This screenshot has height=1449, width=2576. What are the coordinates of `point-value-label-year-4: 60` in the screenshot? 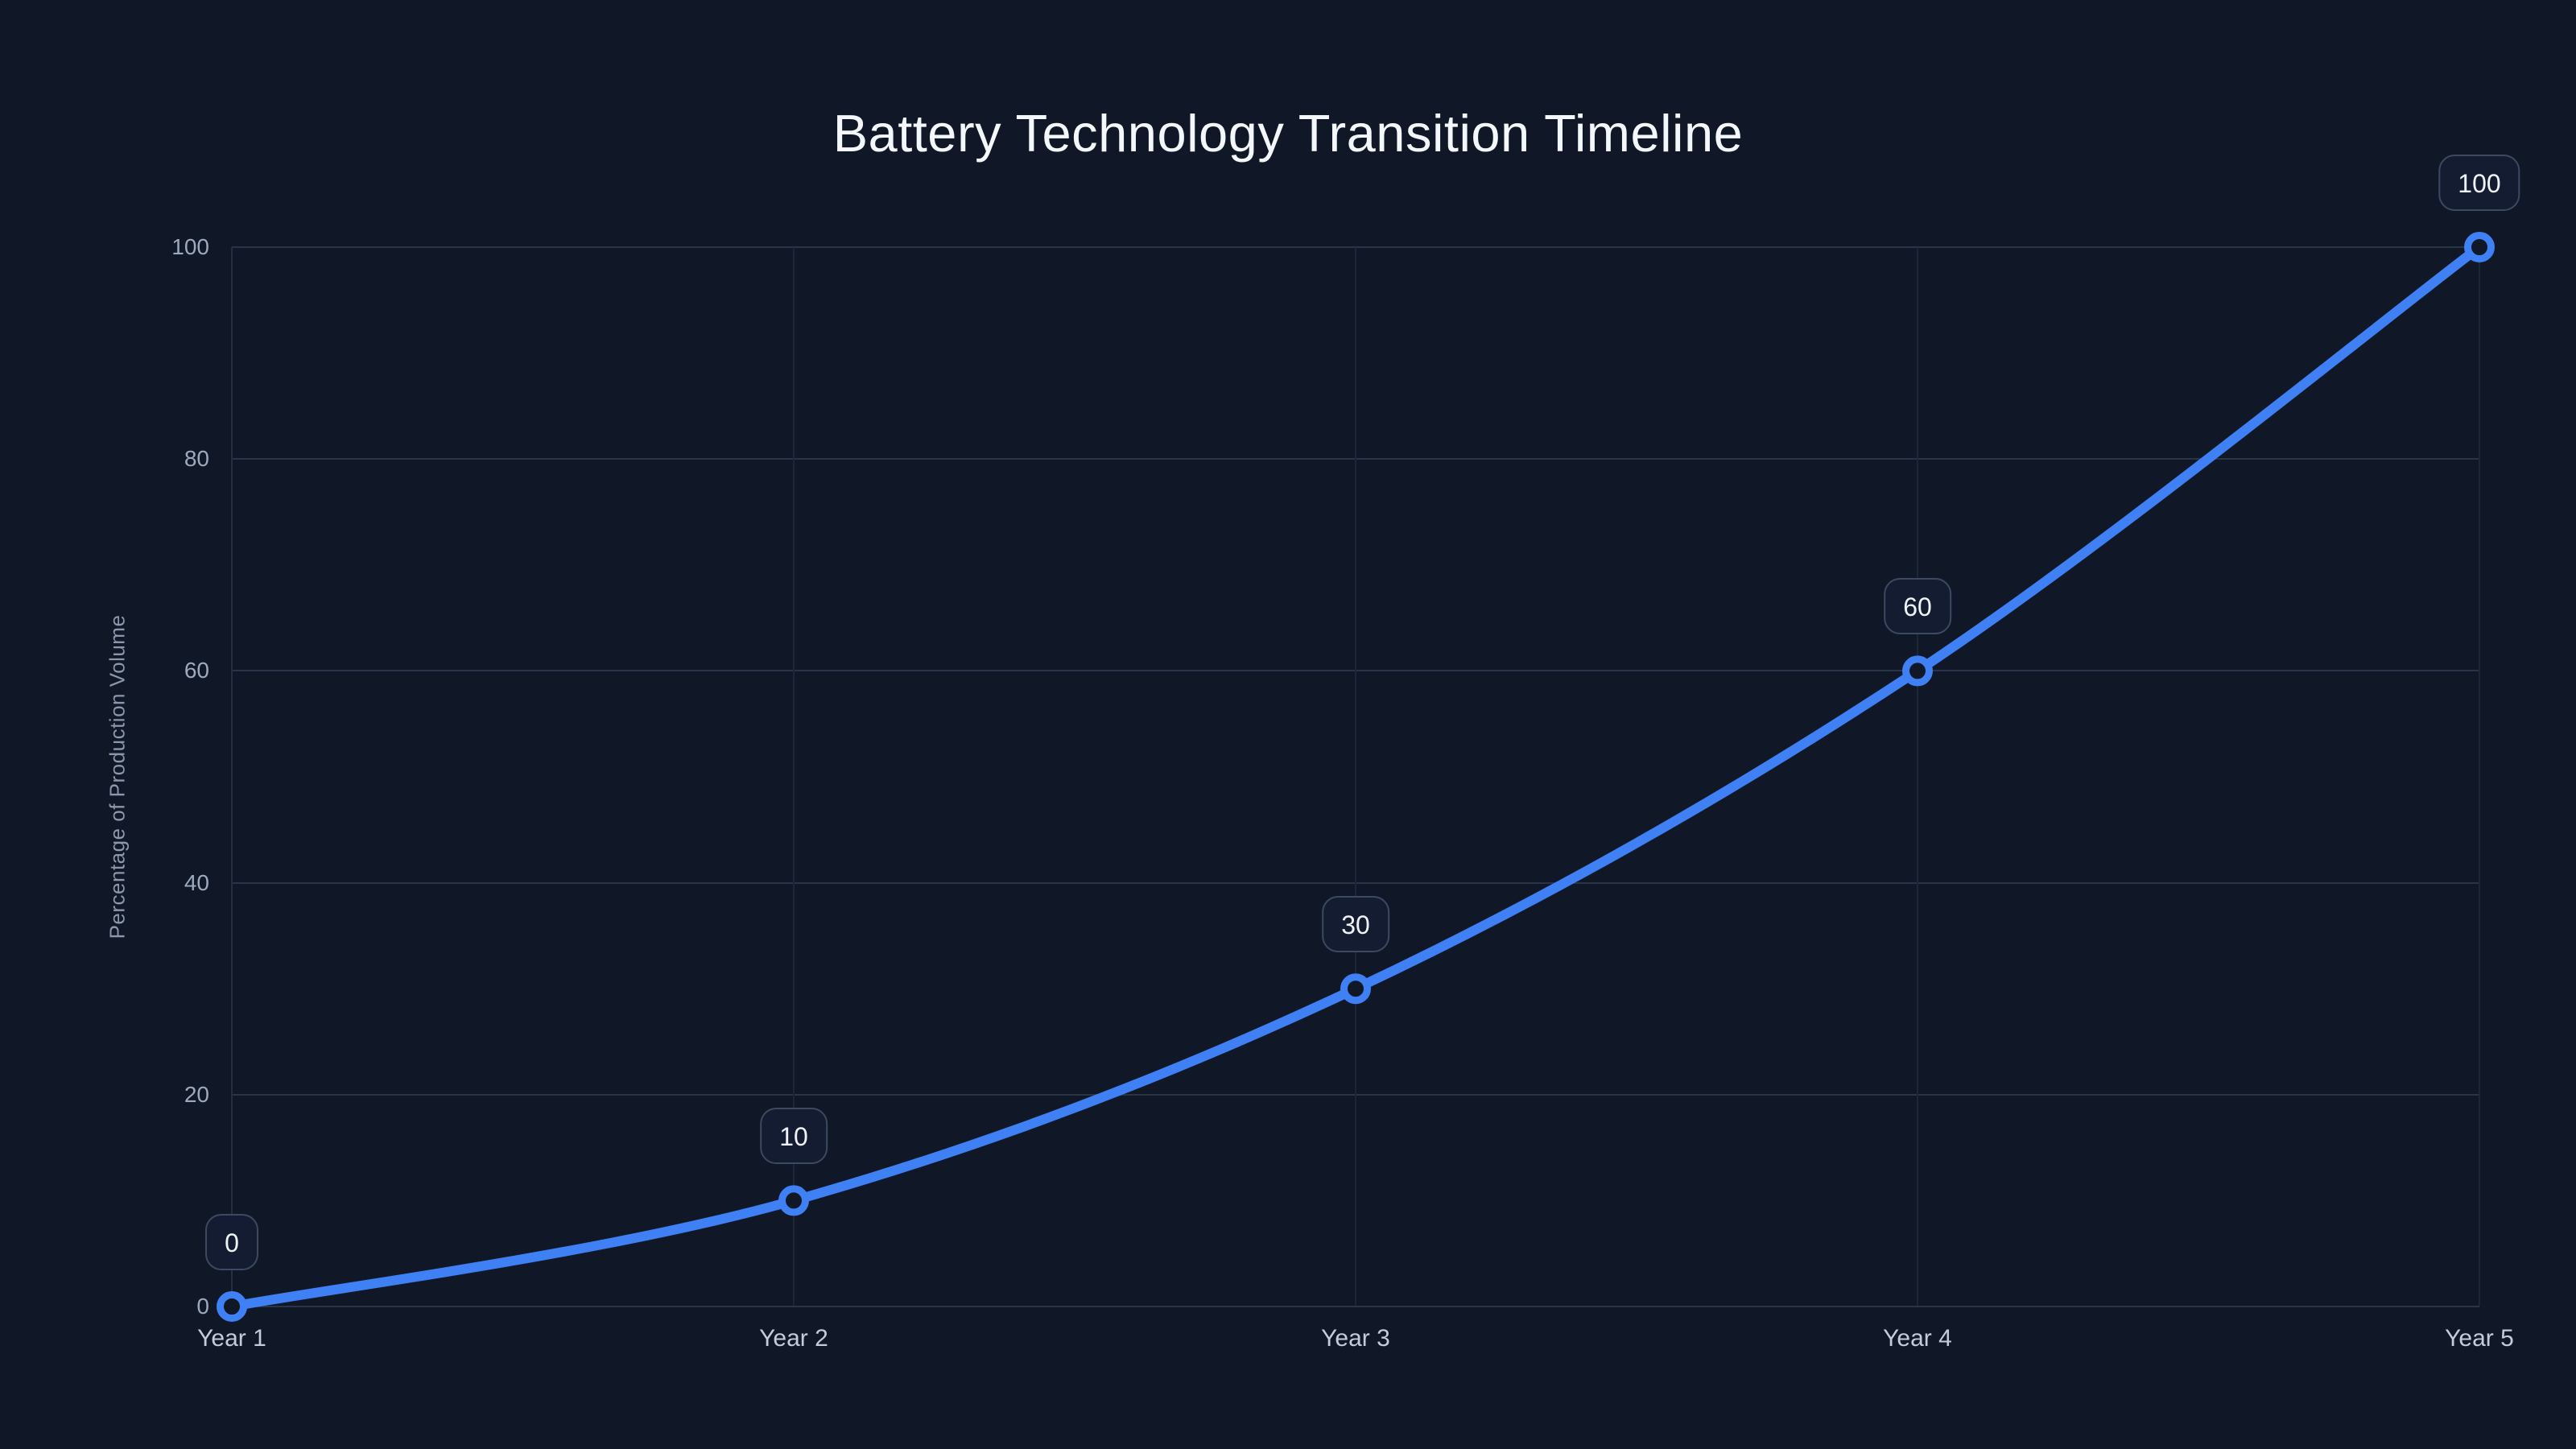 It's located at (1917, 606).